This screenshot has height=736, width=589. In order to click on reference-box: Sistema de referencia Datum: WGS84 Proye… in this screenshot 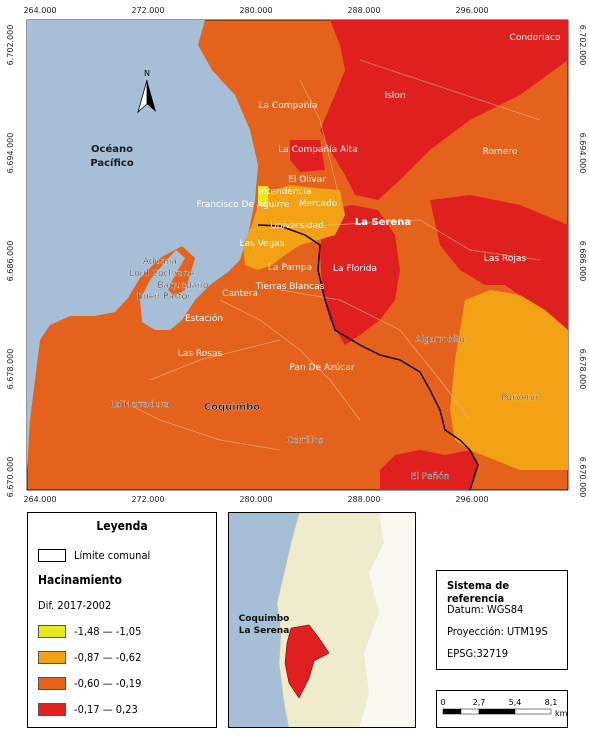, I will do `click(502, 620)`.